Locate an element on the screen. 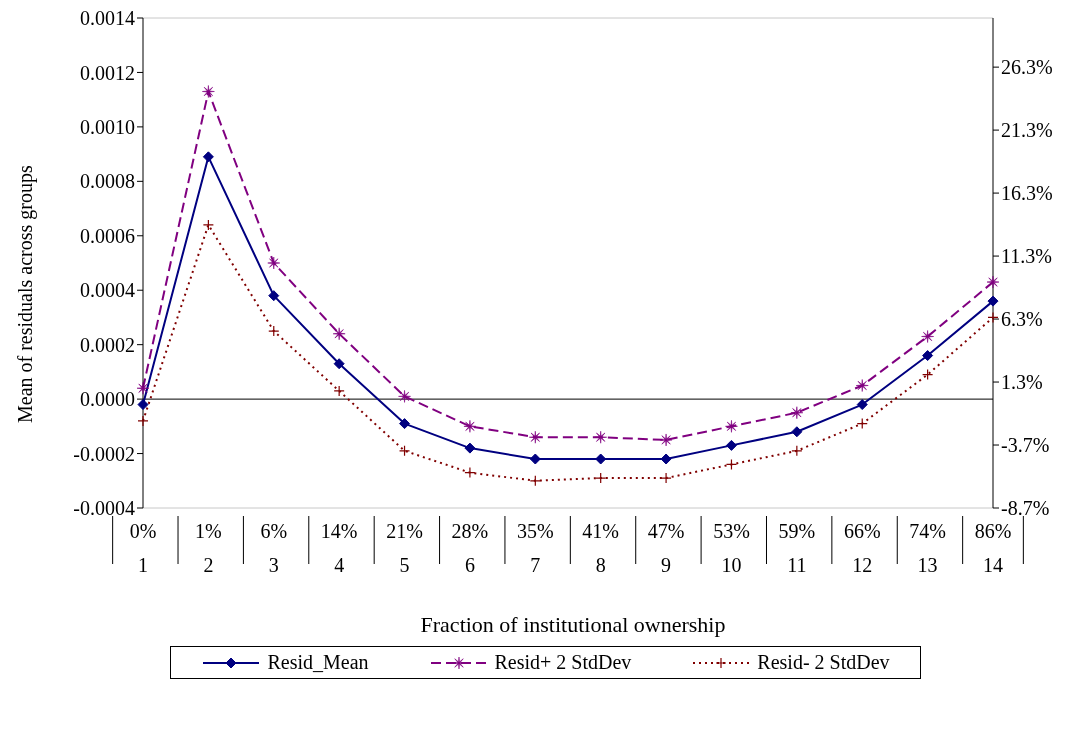 The height and width of the screenshot is (739, 1091). y2-tick-label: 6.3% is located at coordinates (1022, 319).